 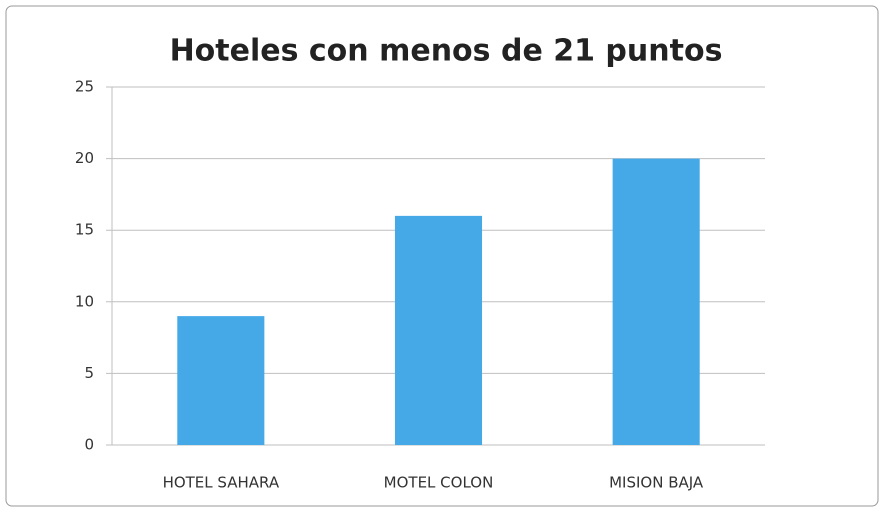 What do you see at coordinates (446, 51) in the screenshot?
I see `chart-title: Hoteles con menos de 21 puntos` at bounding box center [446, 51].